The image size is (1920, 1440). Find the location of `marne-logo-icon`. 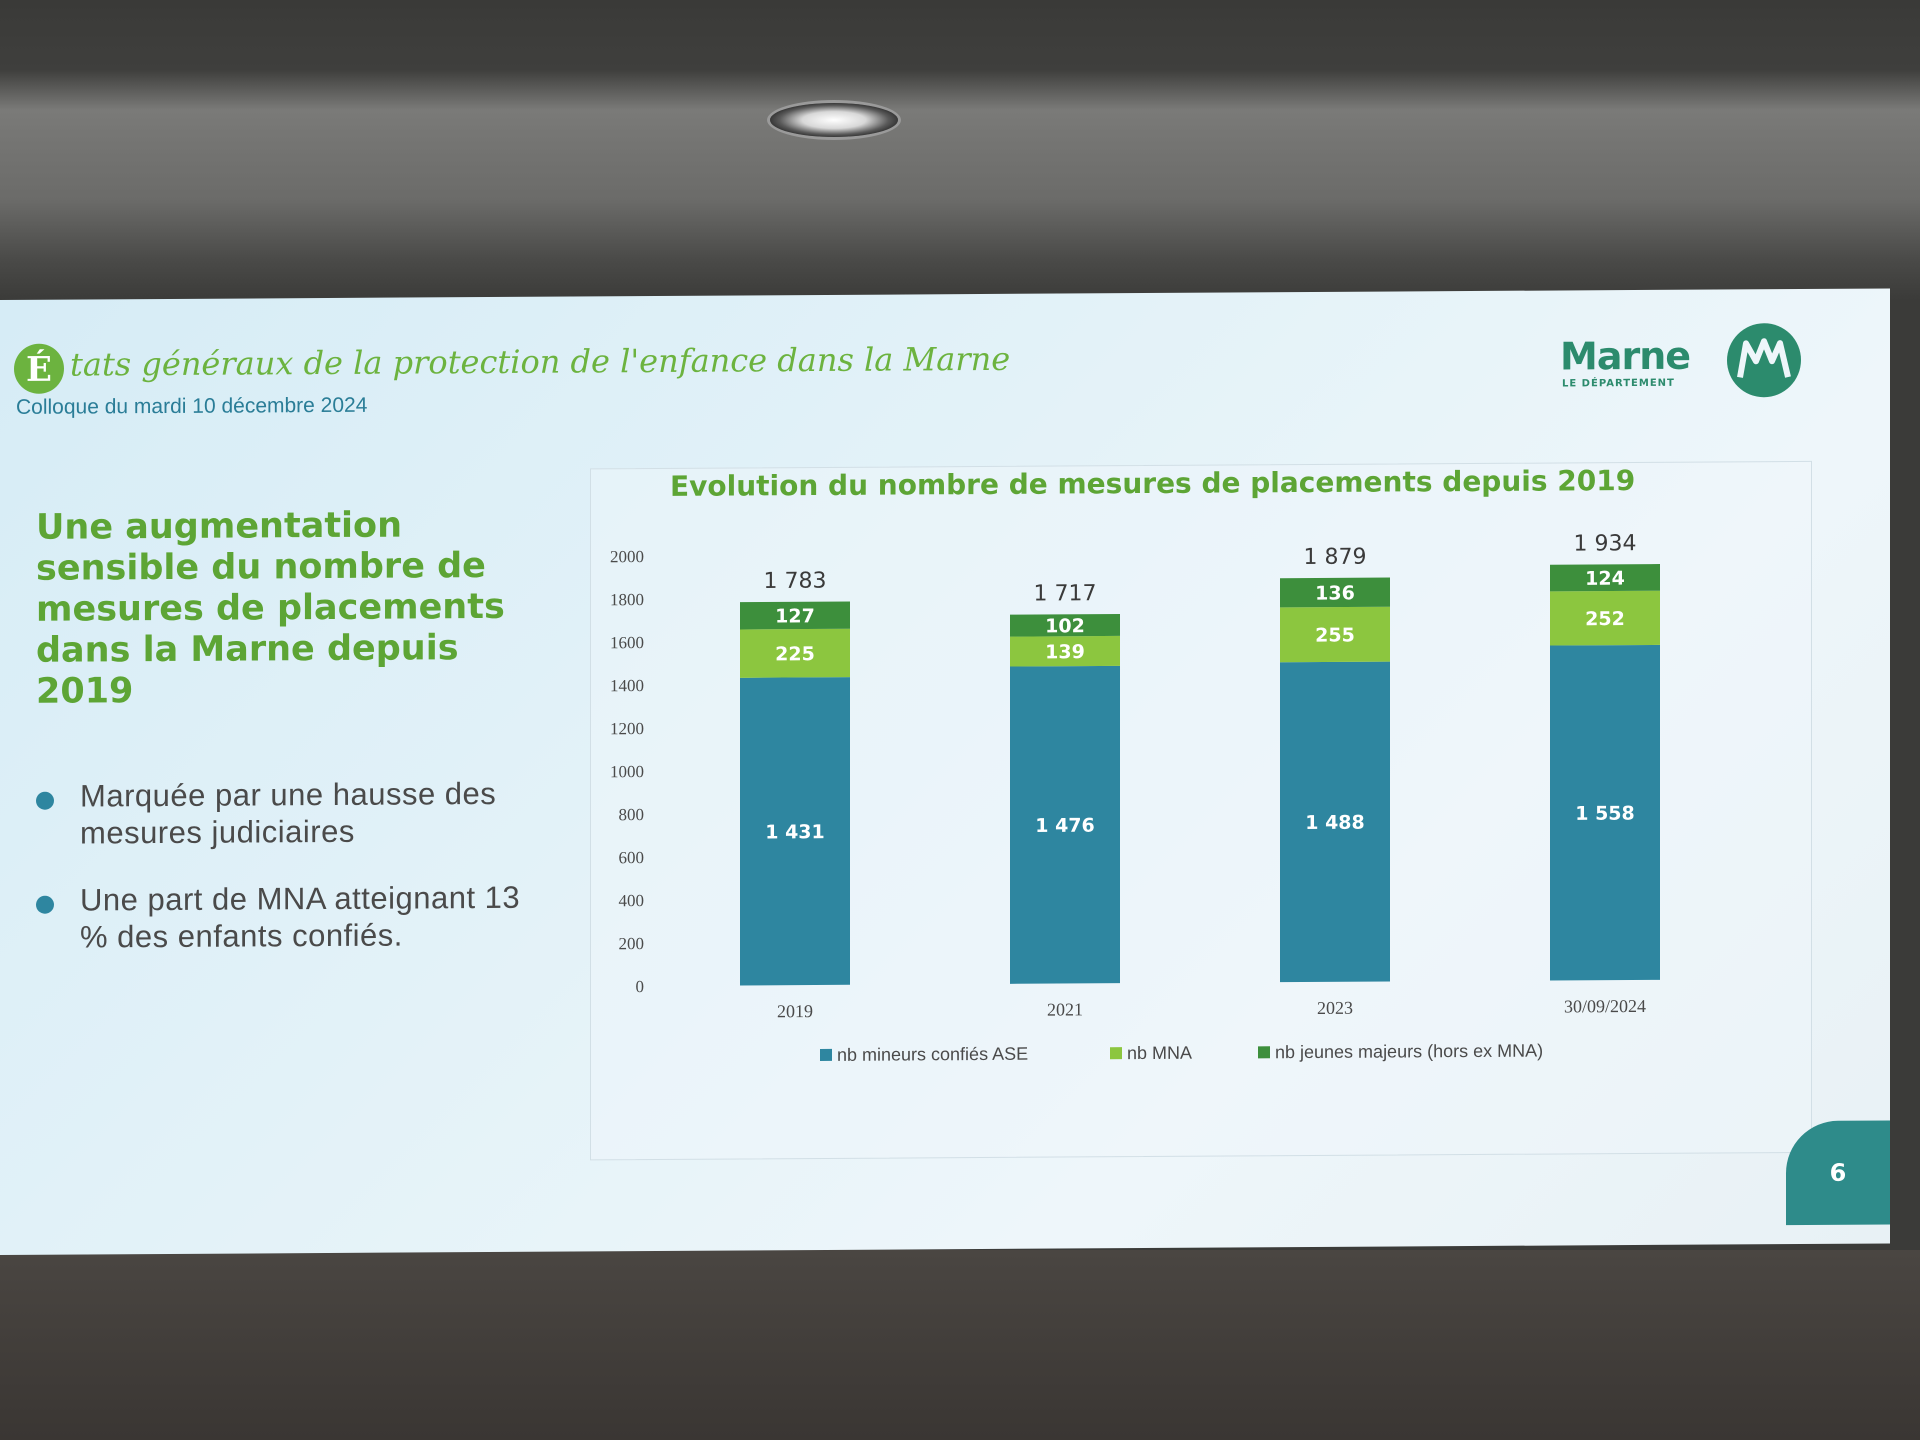

marne-logo-icon is located at coordinates (1764, 360).